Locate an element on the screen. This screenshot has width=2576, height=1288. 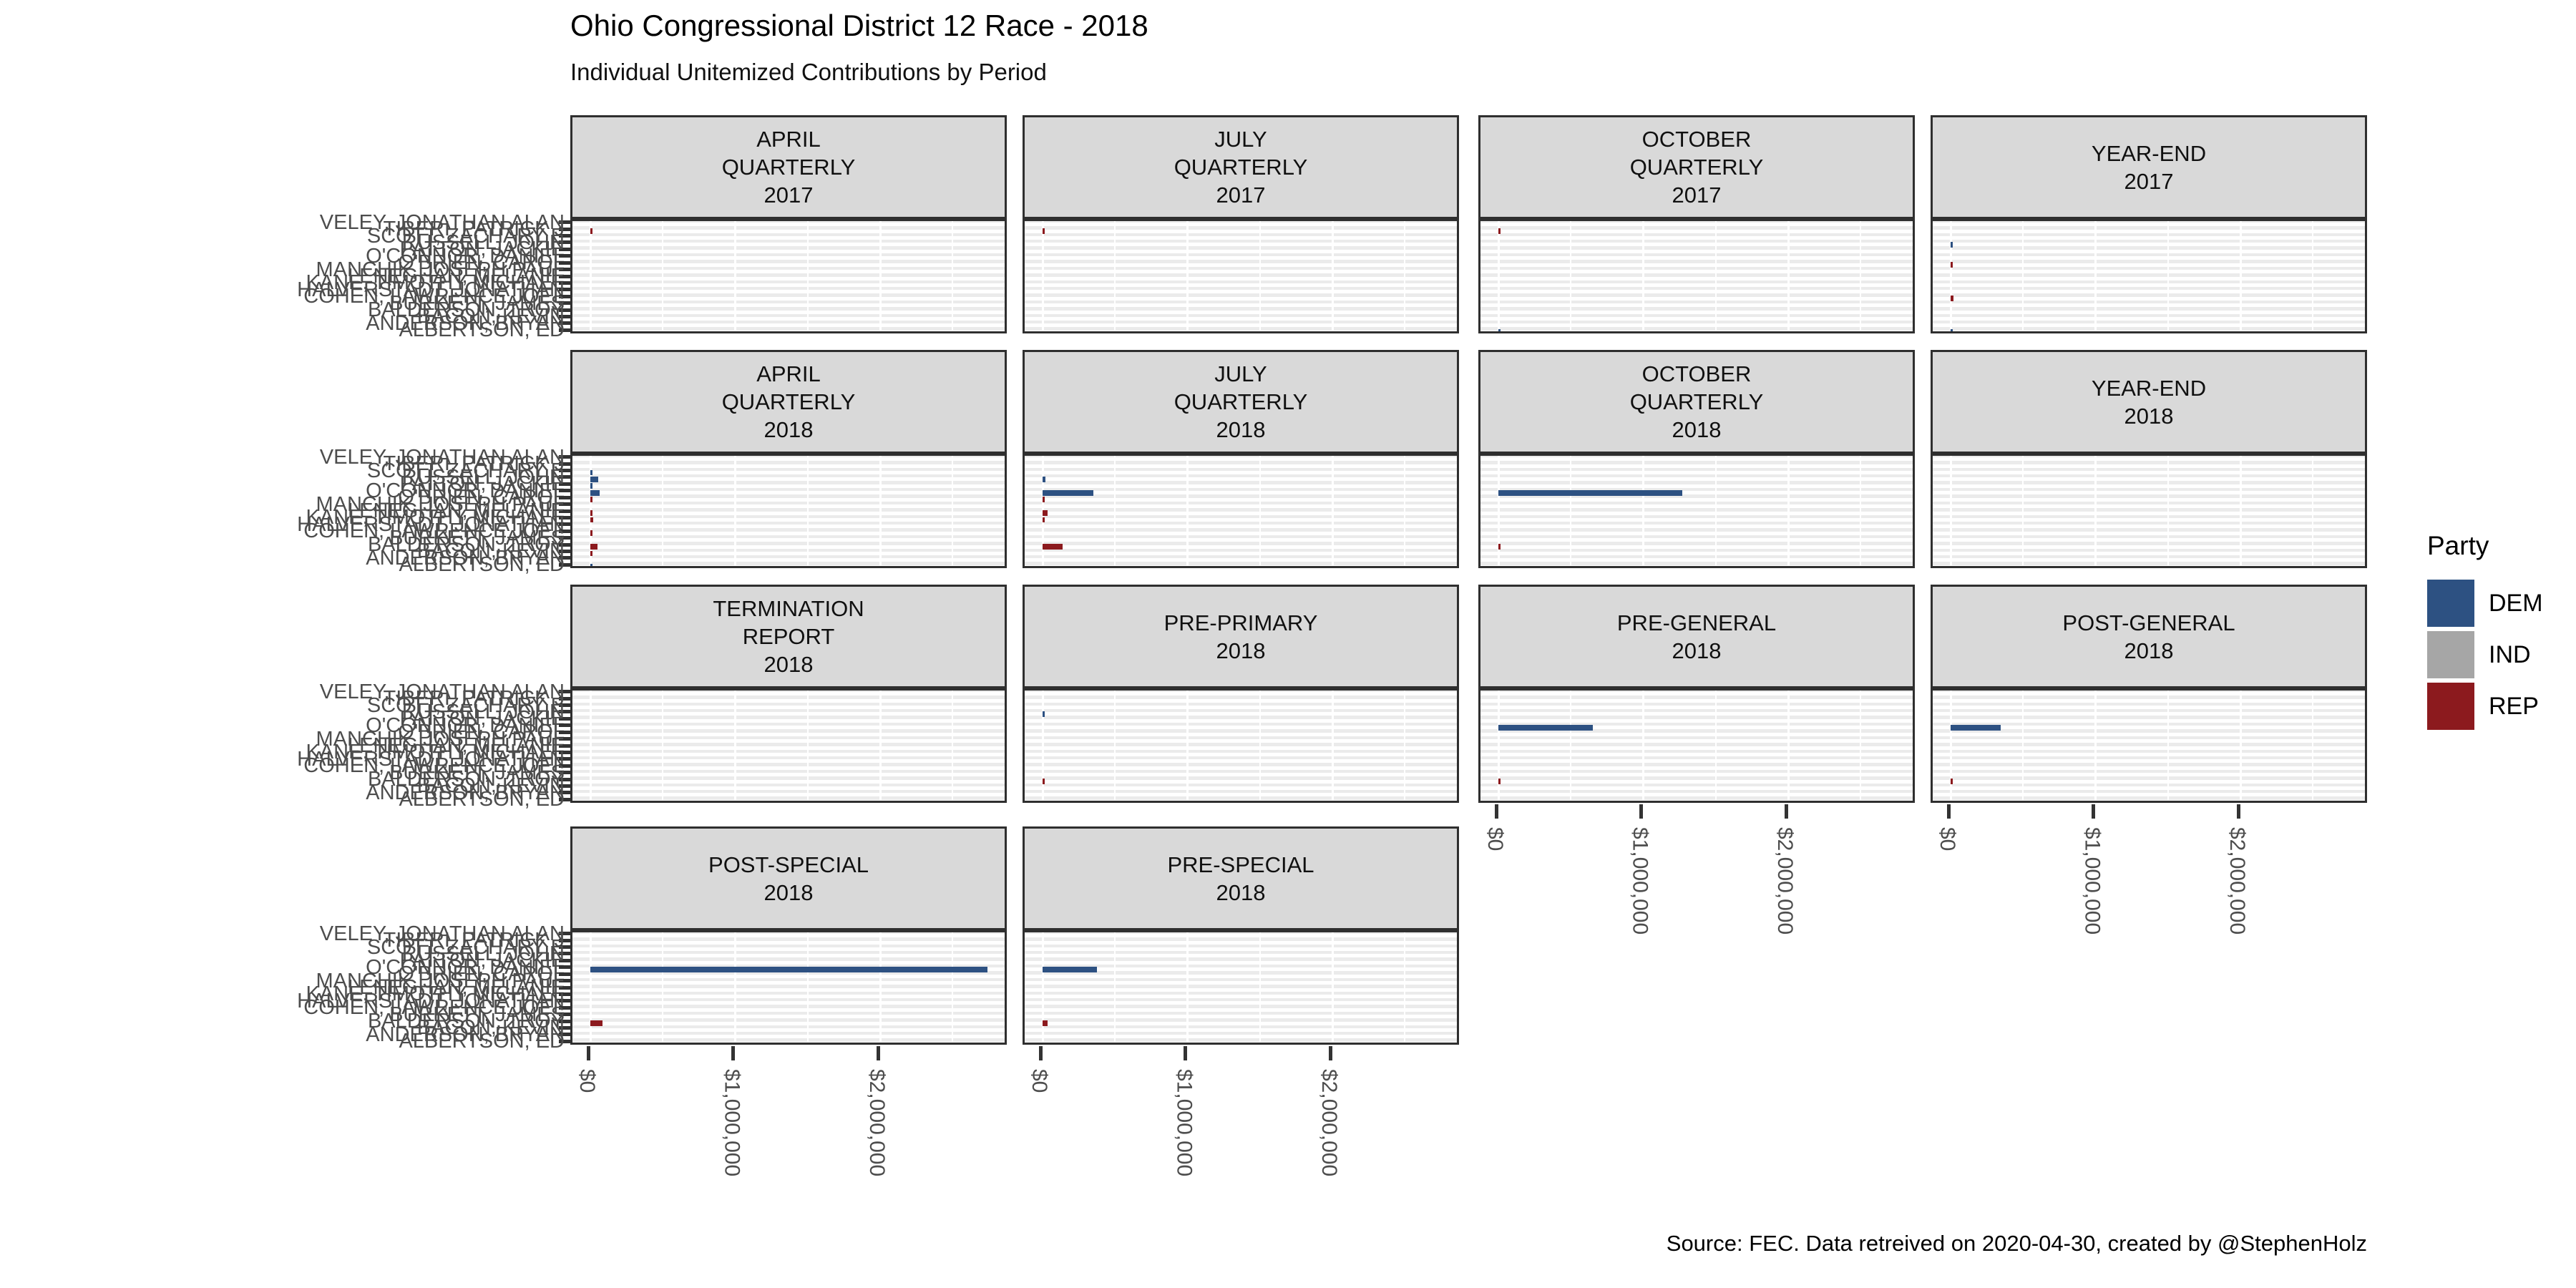
y-axis-label: O'CONNOR, DANIEL is located at coordinates (465, 256).